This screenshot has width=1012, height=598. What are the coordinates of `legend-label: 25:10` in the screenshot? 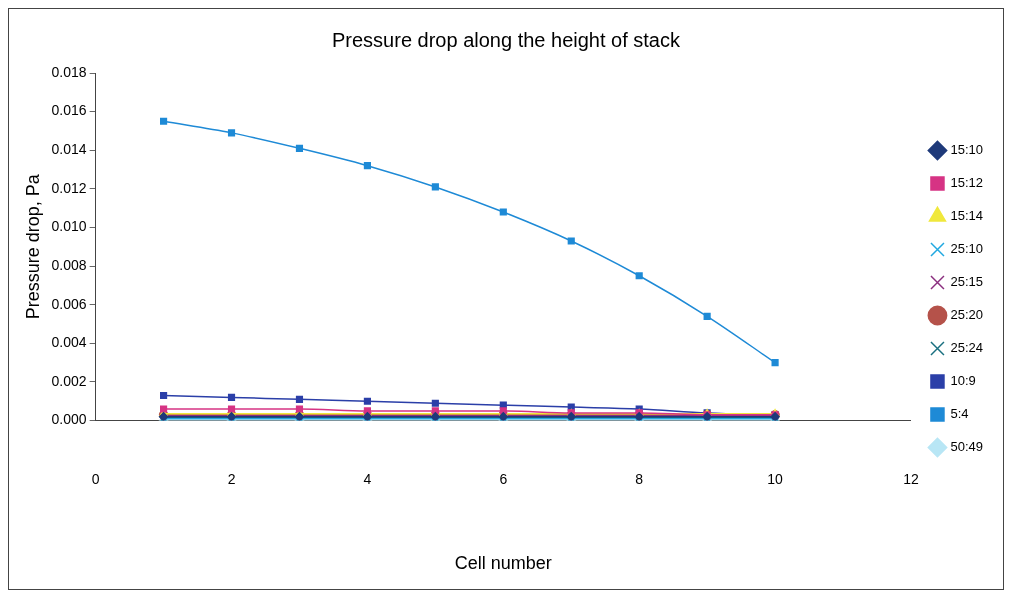 It's located at (967, 249).